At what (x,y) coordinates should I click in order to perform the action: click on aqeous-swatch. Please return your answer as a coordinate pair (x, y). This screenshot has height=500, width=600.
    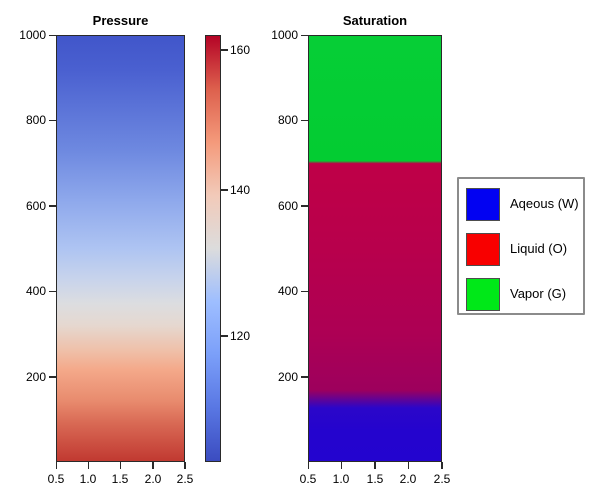
    Looking at the image, I should click on (483, 204).